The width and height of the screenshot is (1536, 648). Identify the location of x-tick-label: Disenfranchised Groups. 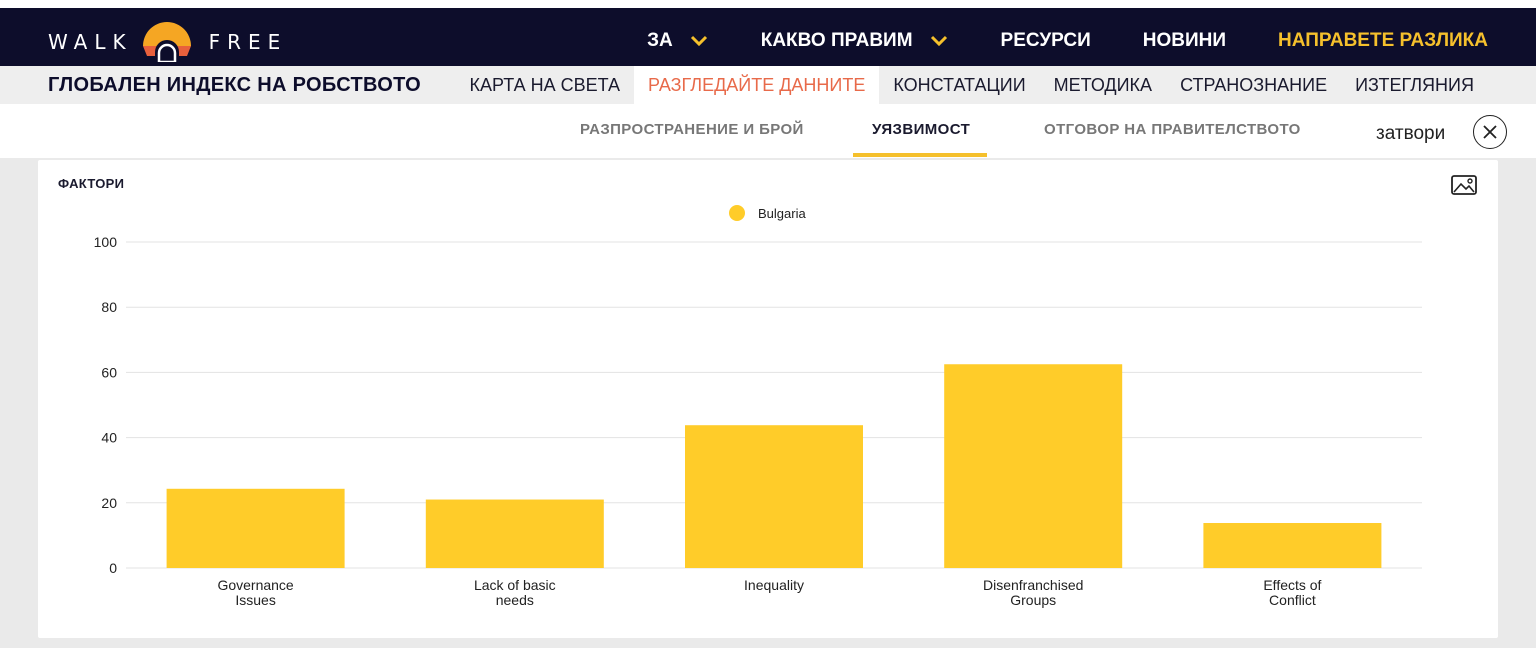
(1033, 592).